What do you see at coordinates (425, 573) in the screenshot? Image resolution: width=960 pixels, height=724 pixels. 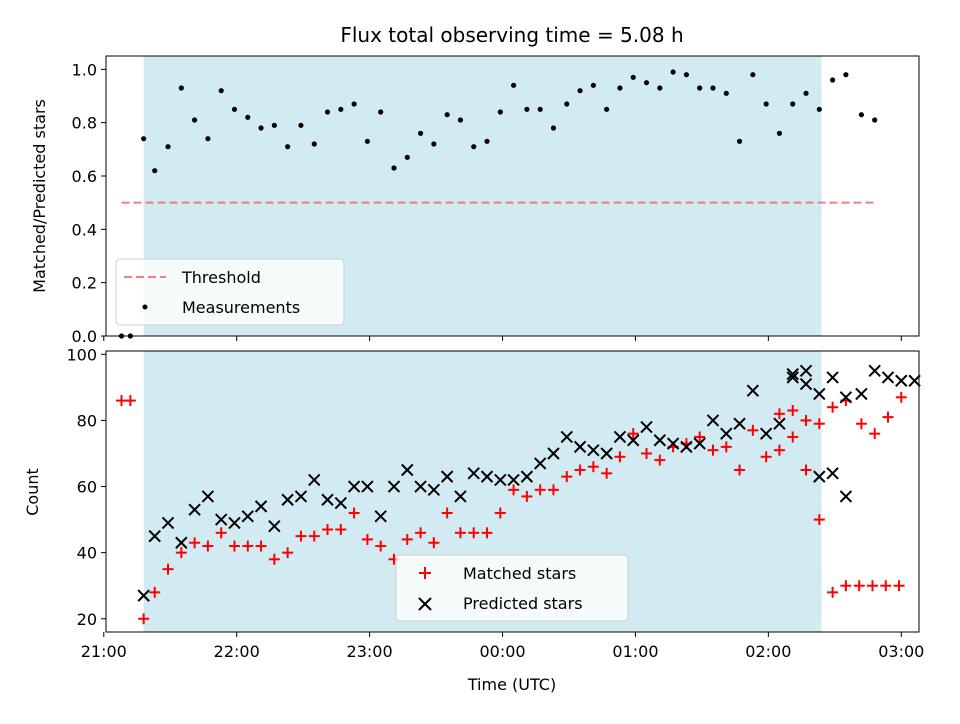 I see `matched-stars-legend-icon` at bounding box center [425, 573].